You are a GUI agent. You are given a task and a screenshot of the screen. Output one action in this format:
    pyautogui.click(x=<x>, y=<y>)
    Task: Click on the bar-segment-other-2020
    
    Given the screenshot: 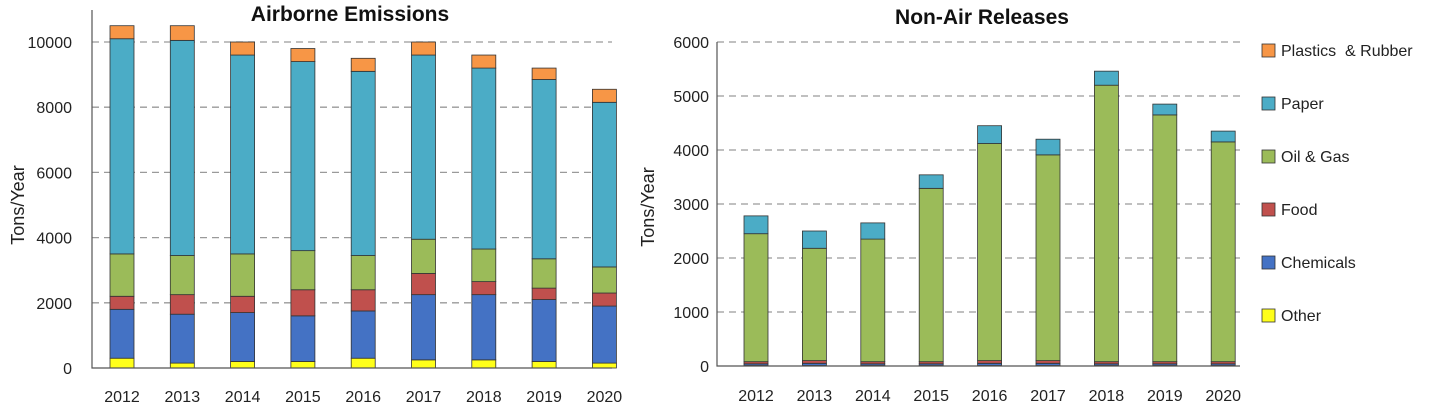 What is the action you would take?
    pyautogui.click(x=604, y=365)
    